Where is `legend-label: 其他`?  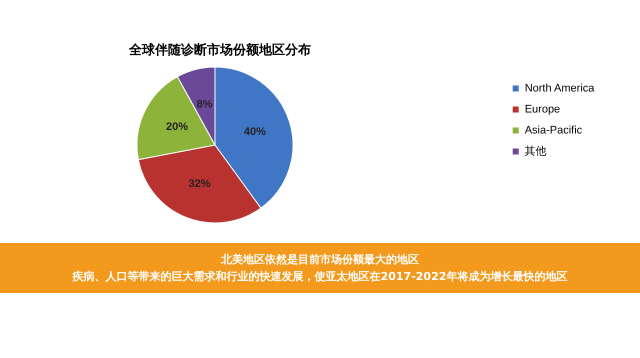
legend-label: 其他 is located at coordinates (535, 151).